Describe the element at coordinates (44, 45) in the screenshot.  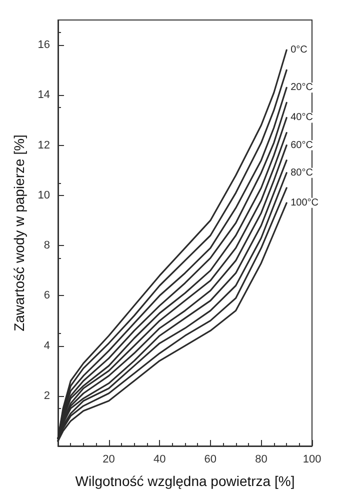
I see `y-tick-label: 16` at that location.